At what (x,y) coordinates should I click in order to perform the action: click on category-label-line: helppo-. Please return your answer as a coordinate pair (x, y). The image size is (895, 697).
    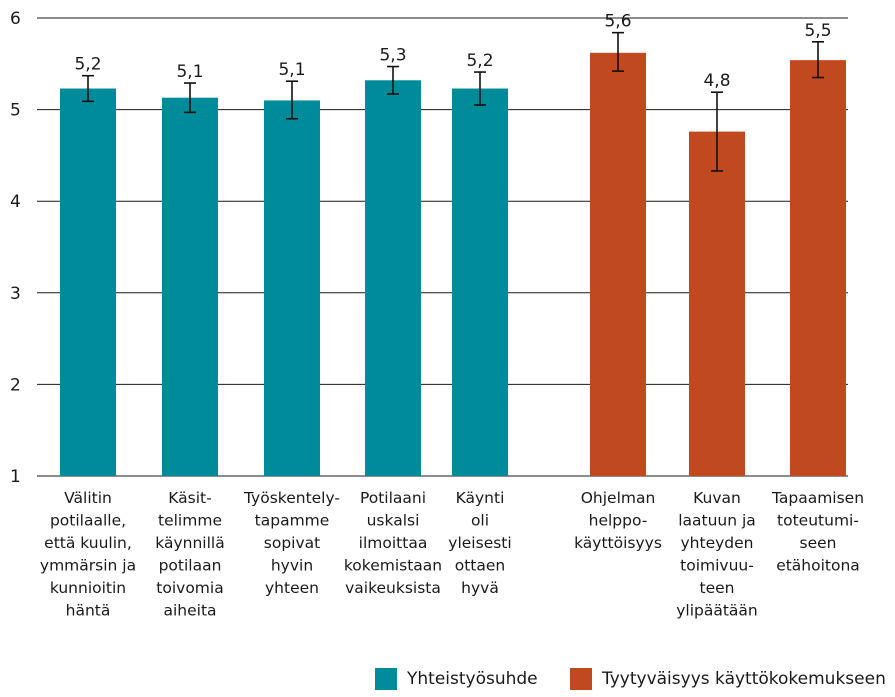
    Looking at the image, I should click on (618, 521).